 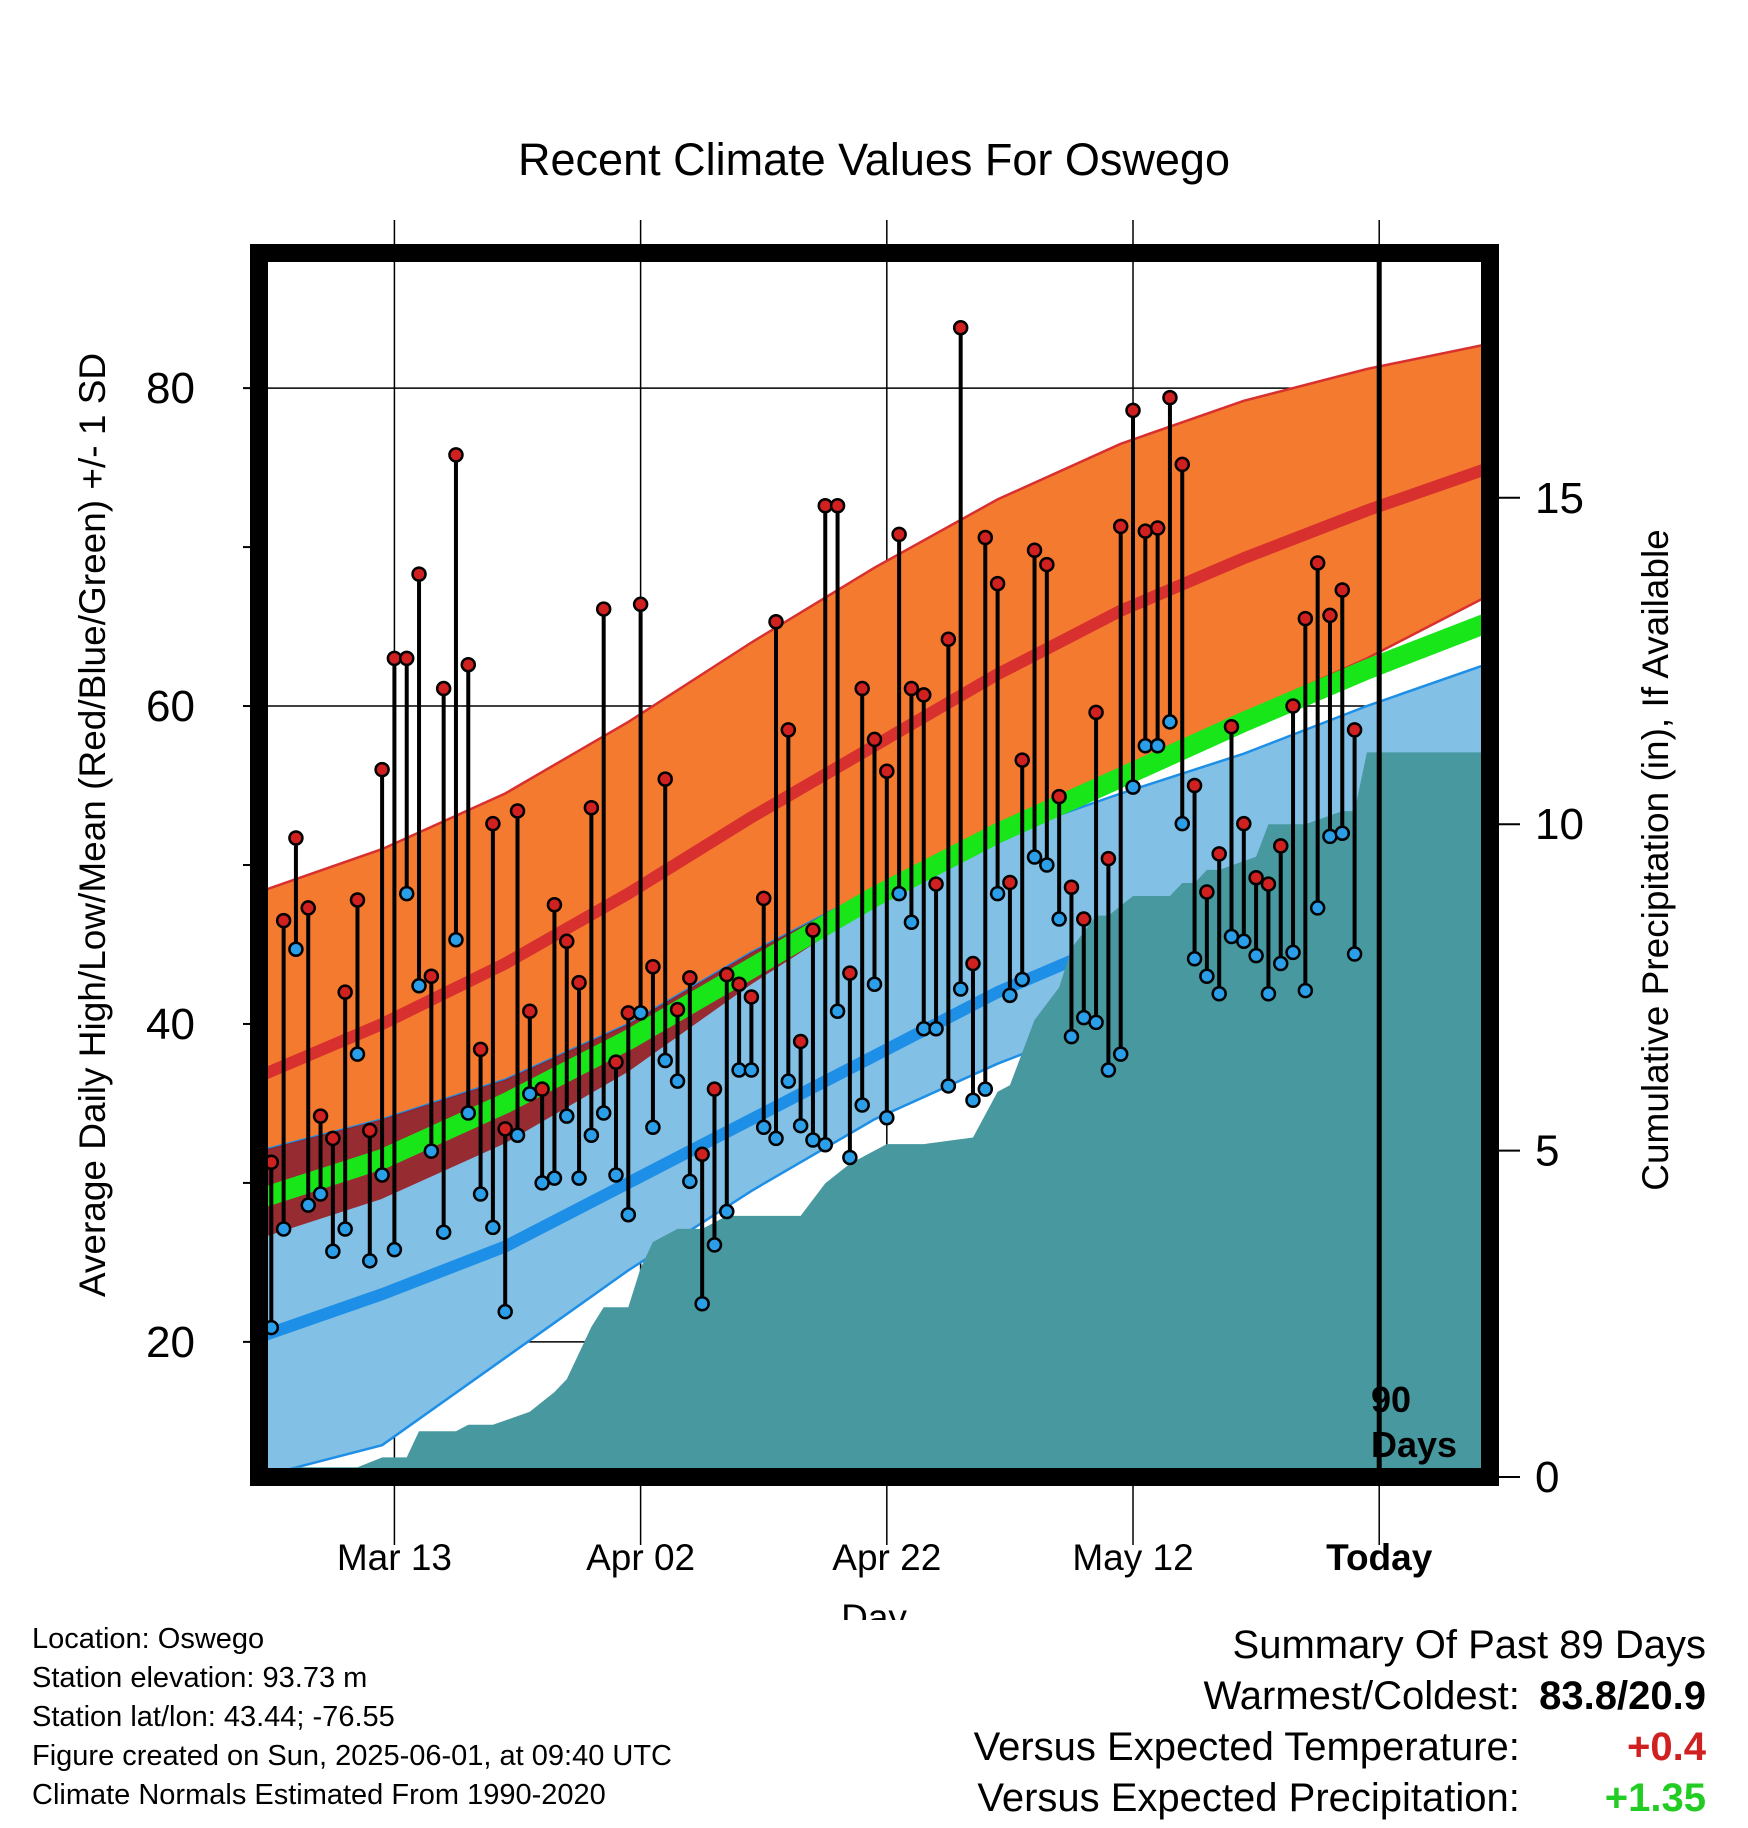 I want to click on y2-tick-label: 5, so click(x=1547, y=1151).